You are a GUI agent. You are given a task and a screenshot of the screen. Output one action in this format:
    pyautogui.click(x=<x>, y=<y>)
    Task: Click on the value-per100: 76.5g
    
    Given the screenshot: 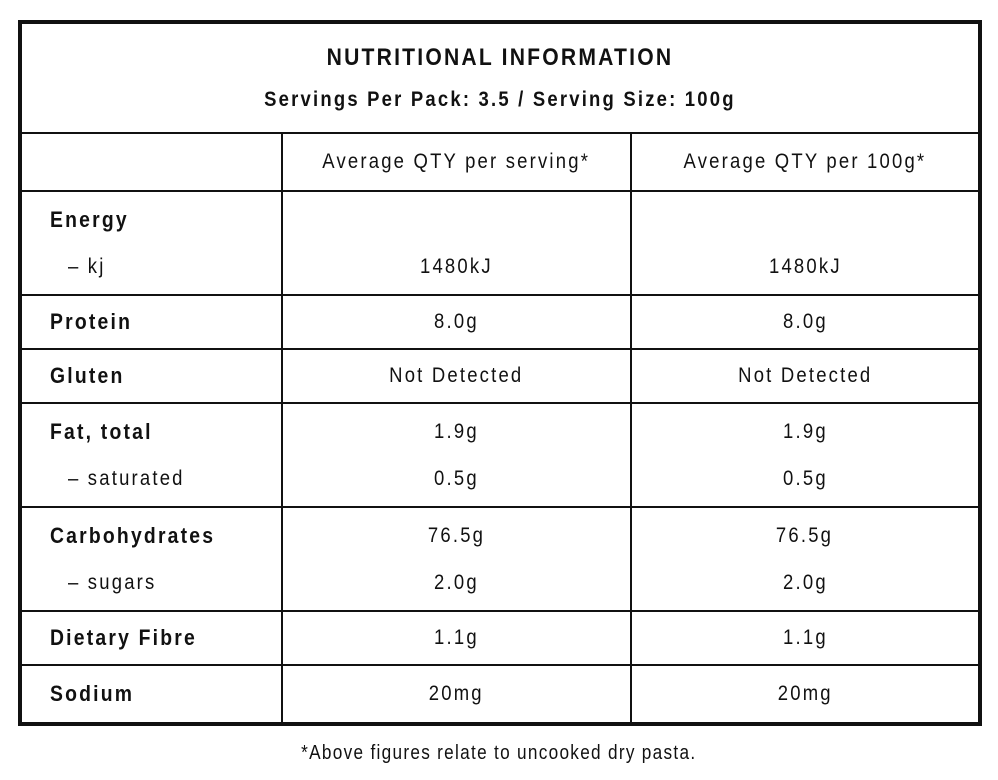 What is the action you would take?
    pyautogui.click(x=805, y=535)
    